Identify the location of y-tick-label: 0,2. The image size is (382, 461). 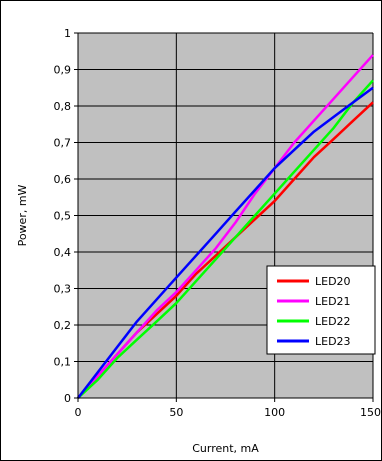
(63, 325).